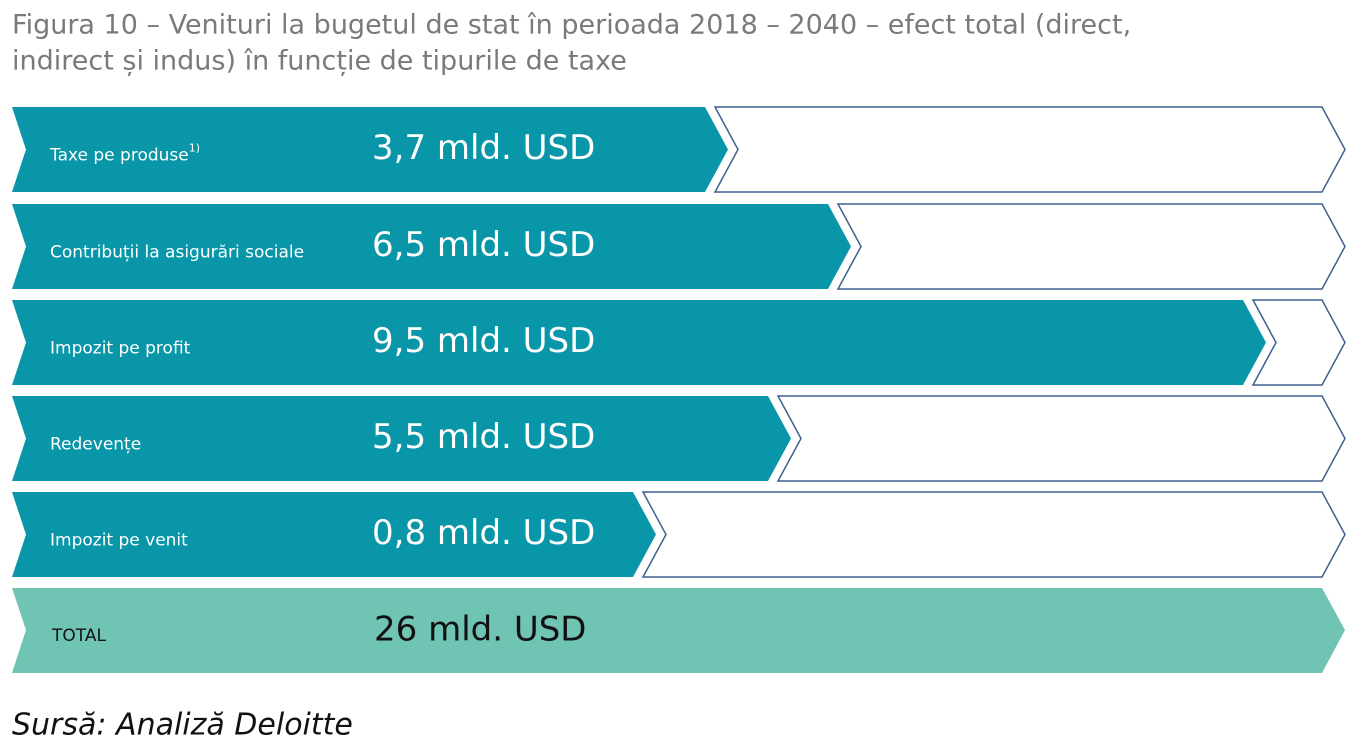 This screenshot has height=750, width=1365. I want to click on row-value: 5,5 mld. USD, so click(483, 437).